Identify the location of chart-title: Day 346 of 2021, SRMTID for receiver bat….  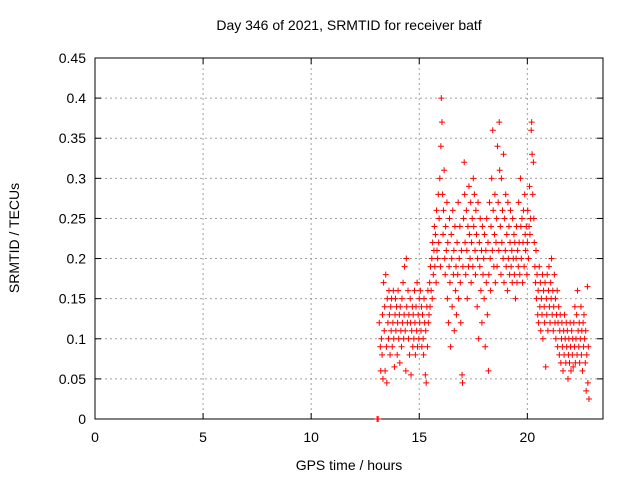
(348, 25).